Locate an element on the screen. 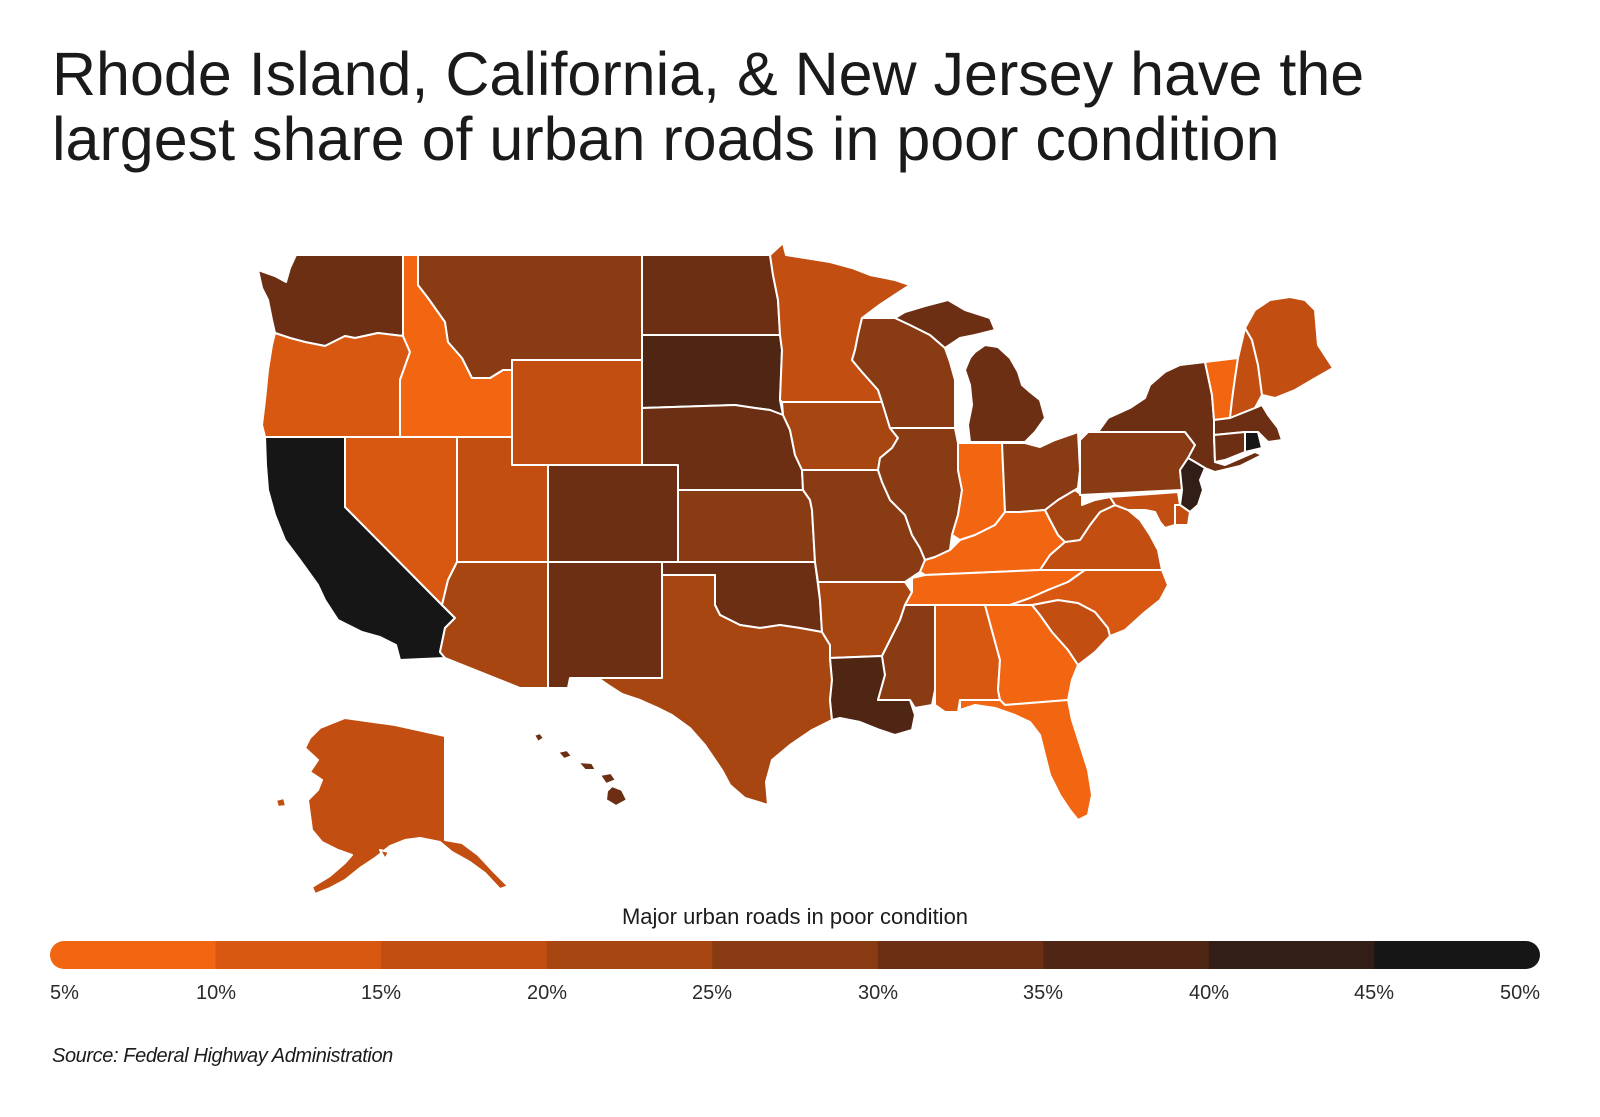  state-sd is located at coordinates (712, 375).